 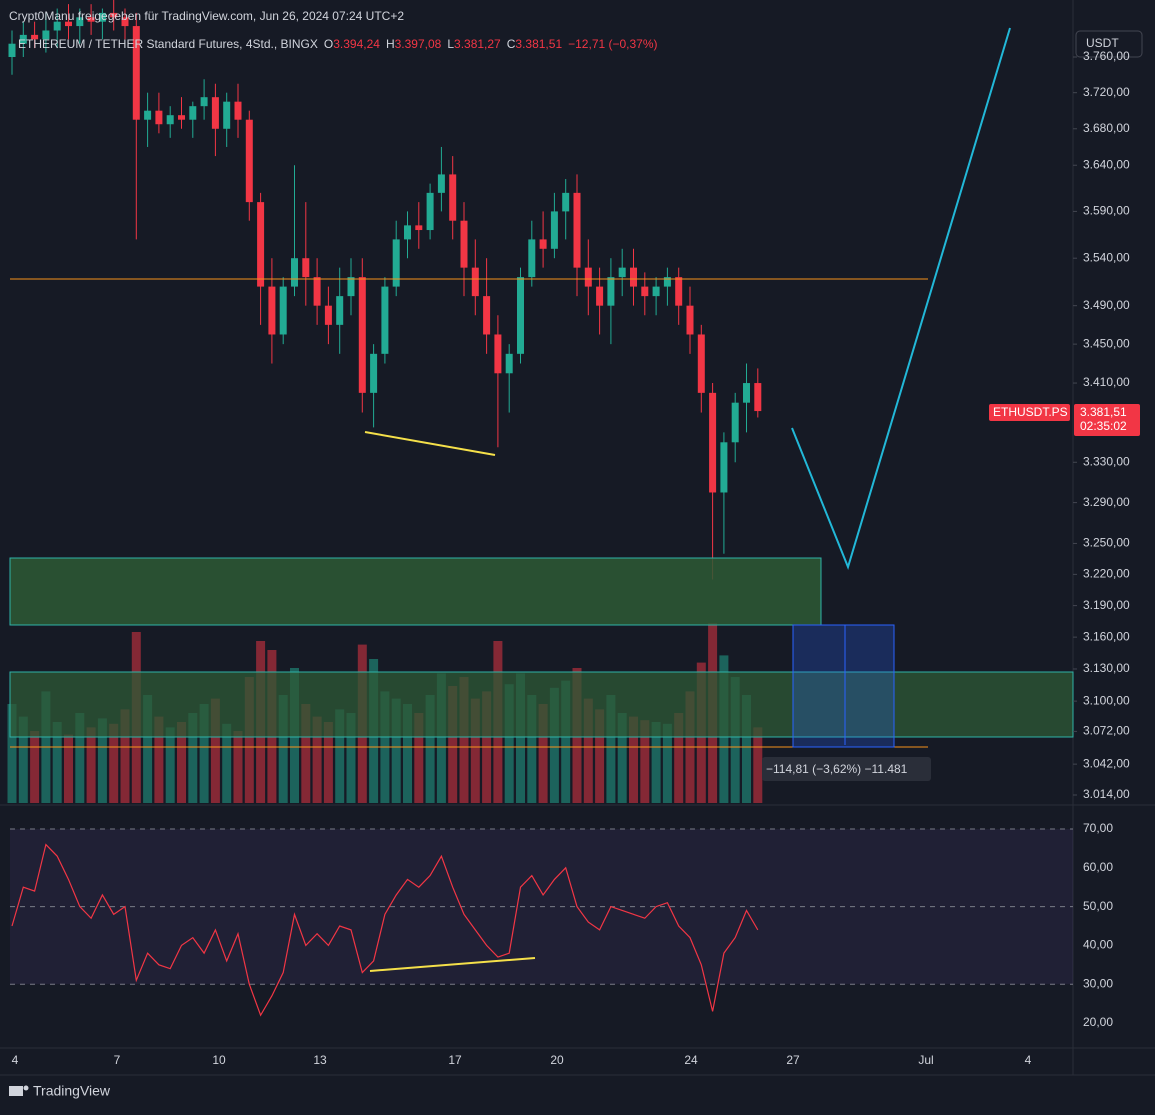 I want to click on price-tick-label: 3.220,00, so click(x=1106, y=574).